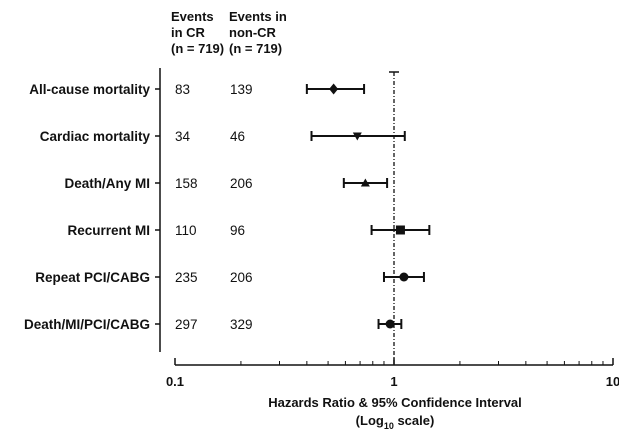  Describe the element at coordinates (182, 89) in the screenshot. I see `events-cr-value: 83` at that location.